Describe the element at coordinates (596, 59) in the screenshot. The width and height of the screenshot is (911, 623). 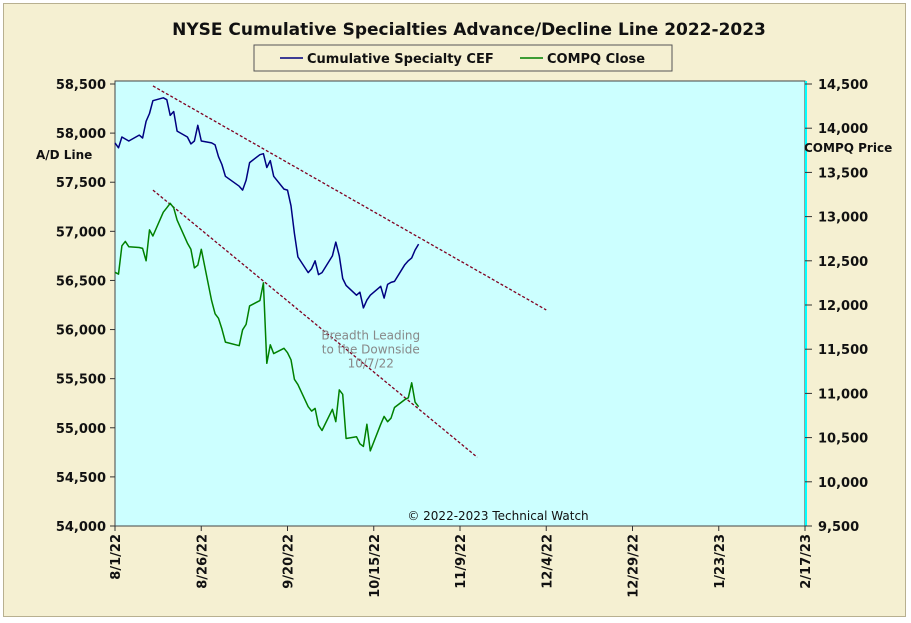
I see `legend-label-compq: COMPQ Close` at that location.